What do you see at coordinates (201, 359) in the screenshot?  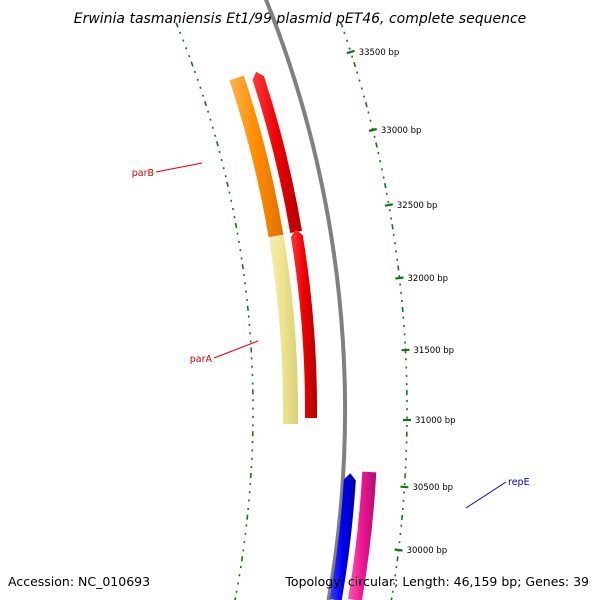 I see `parA-label: parA` at bounding box center [201, 359].